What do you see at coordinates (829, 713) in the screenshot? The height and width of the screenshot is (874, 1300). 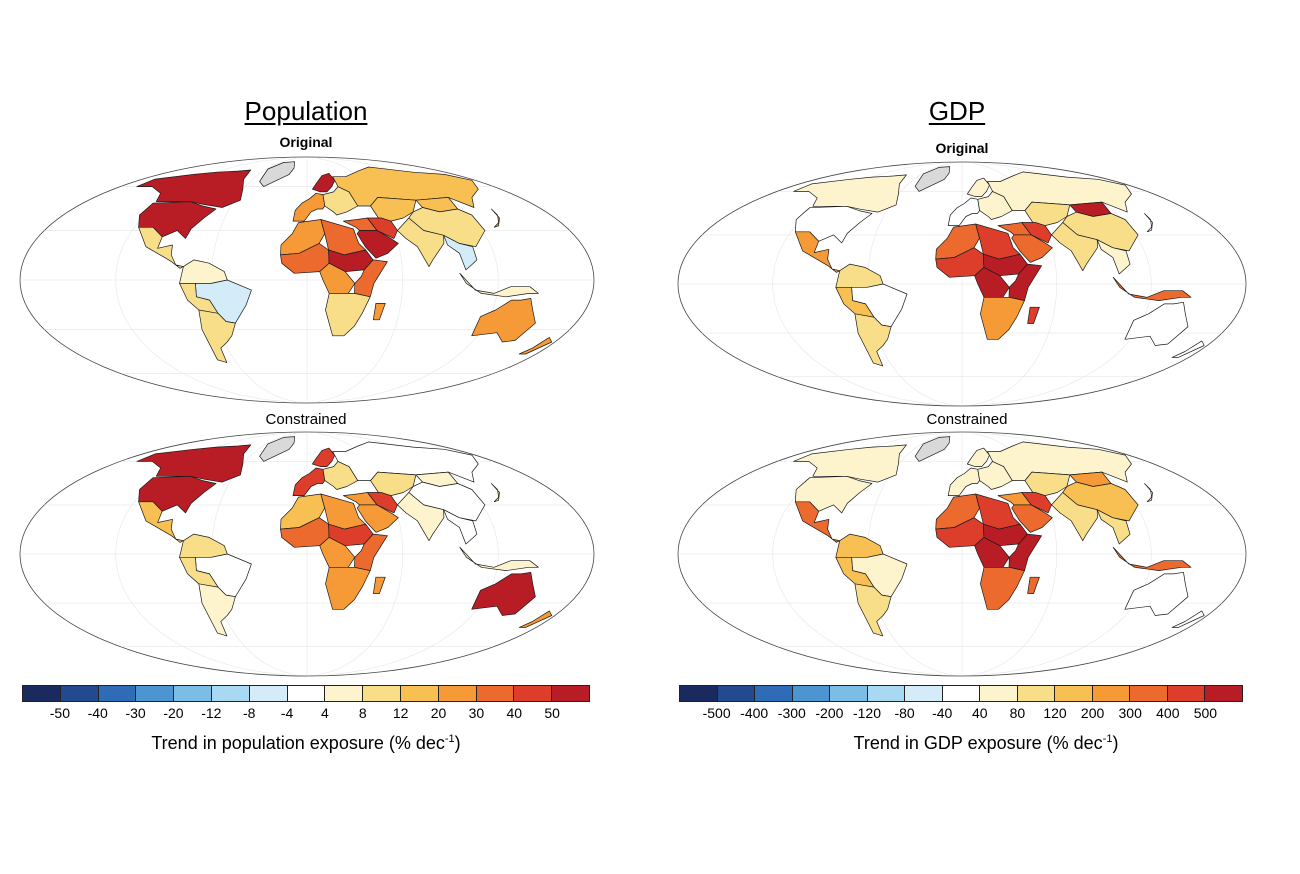 I see `gdp-colorbar-tick-label: -200` at bounding box center [829, 713].